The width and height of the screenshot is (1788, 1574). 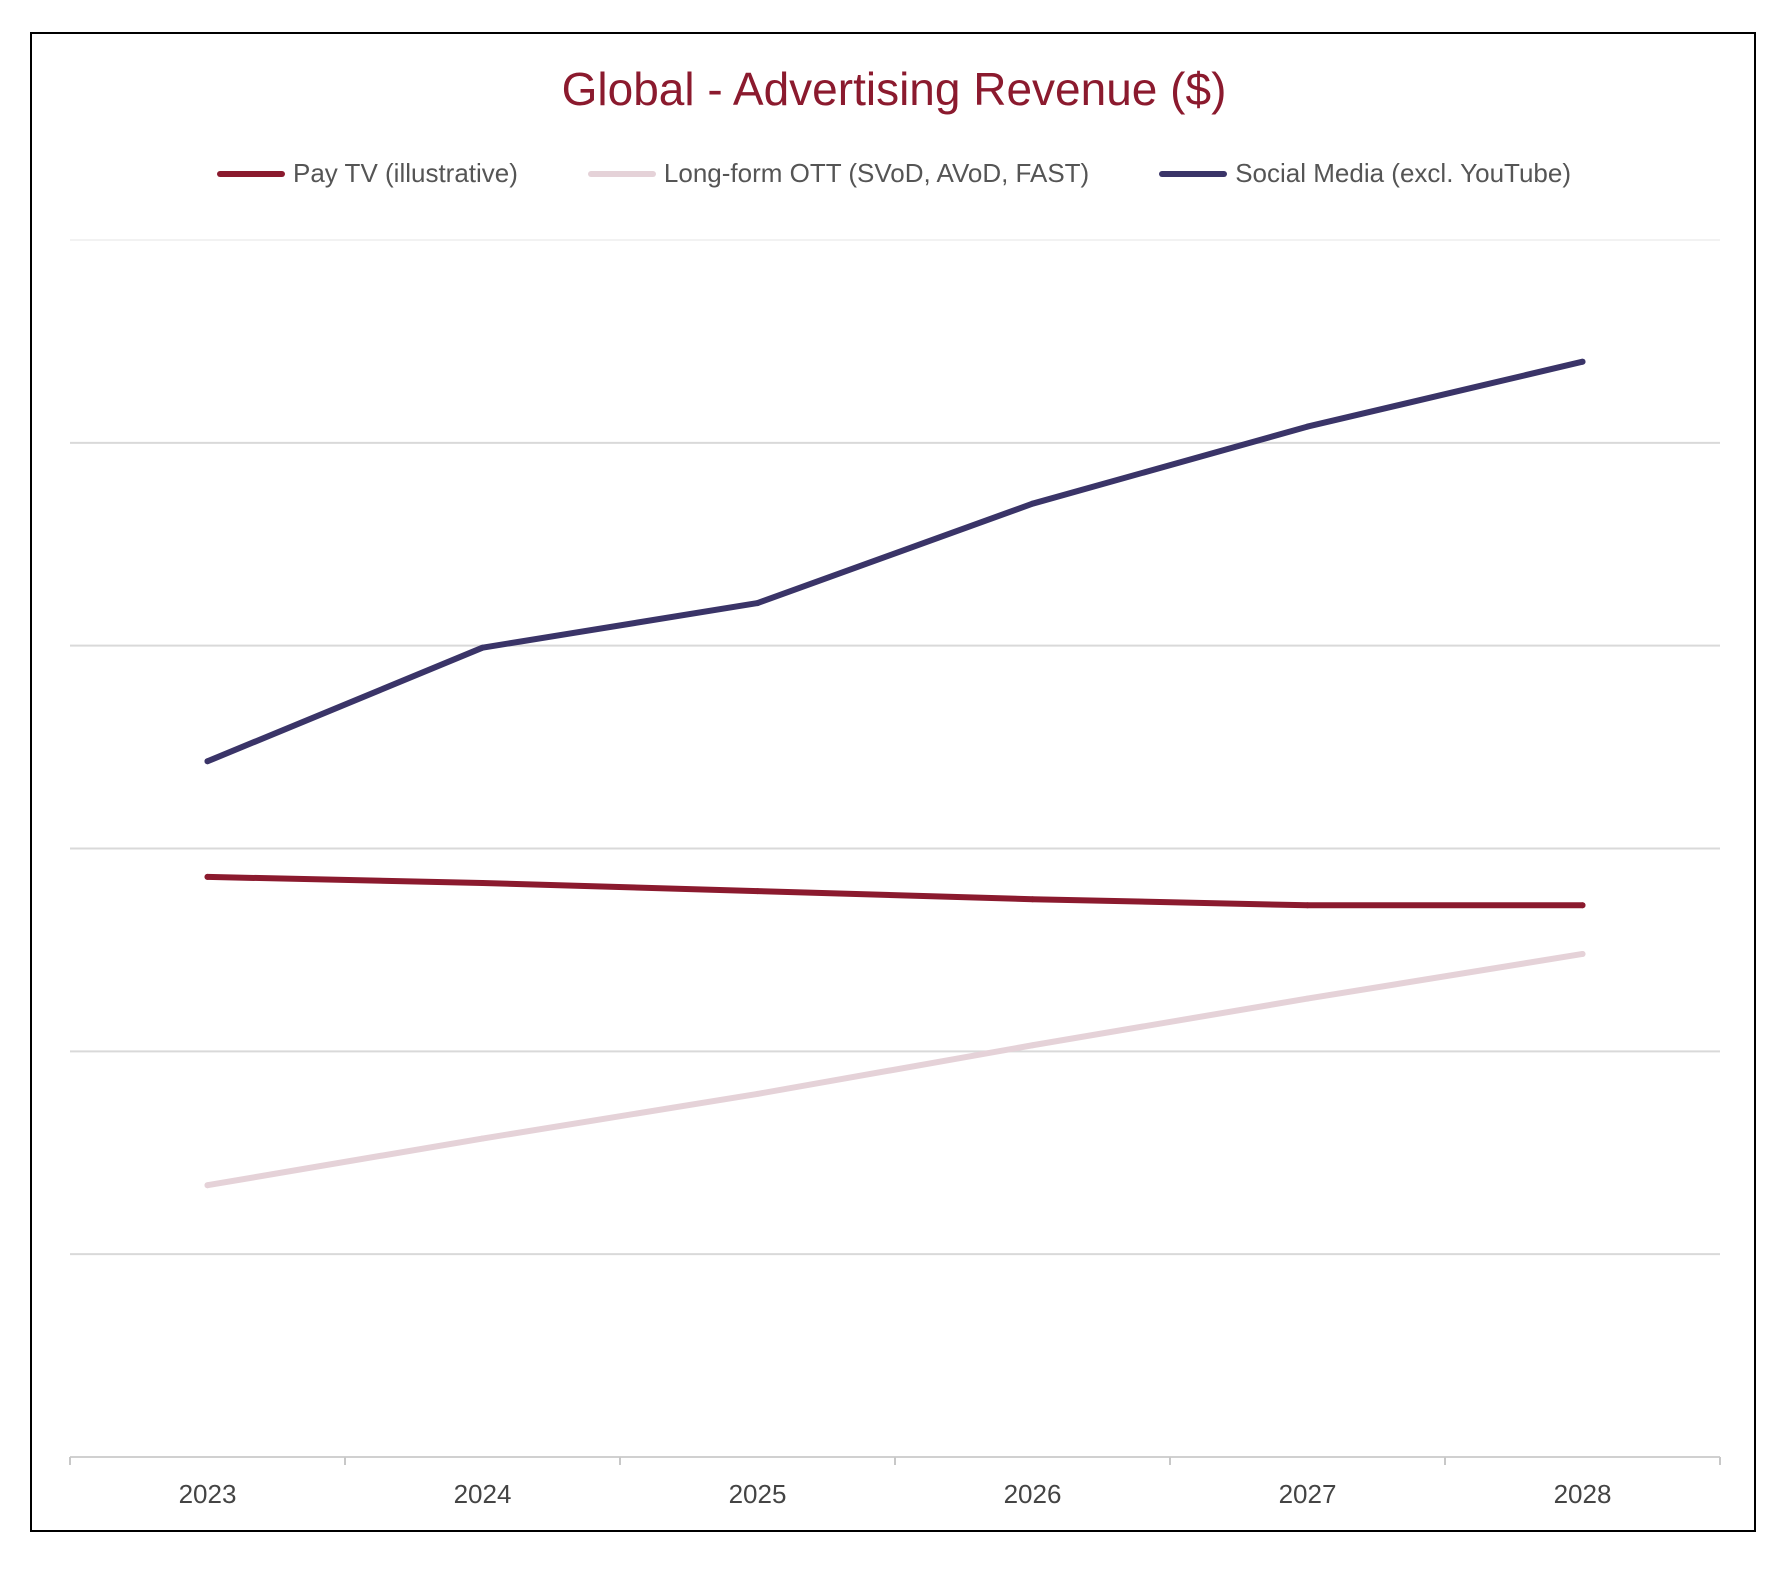 What do you see at coordinates (208, 1494) in the screenshot?
I see `x-tick-label-2023: 2023` at bounding box center [208, 1494].